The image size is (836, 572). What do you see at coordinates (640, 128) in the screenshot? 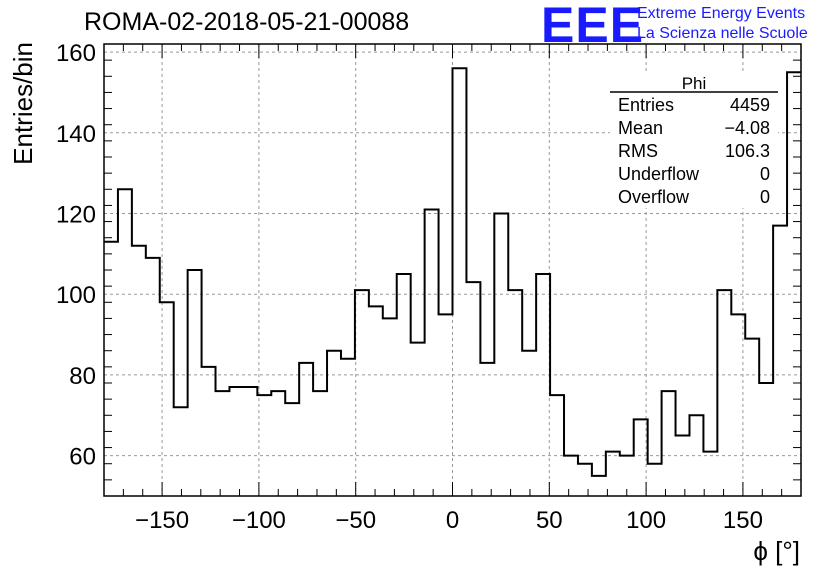
I see `stats-label-mean: Mean` at bounding box center [640, 128].